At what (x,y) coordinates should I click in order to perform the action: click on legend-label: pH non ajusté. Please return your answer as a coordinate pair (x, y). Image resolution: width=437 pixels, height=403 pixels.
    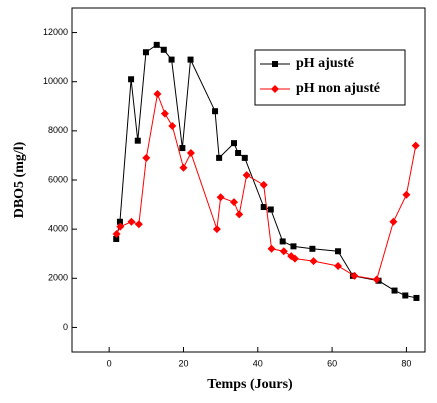
    Looking at the image, I should click on (338, 88).